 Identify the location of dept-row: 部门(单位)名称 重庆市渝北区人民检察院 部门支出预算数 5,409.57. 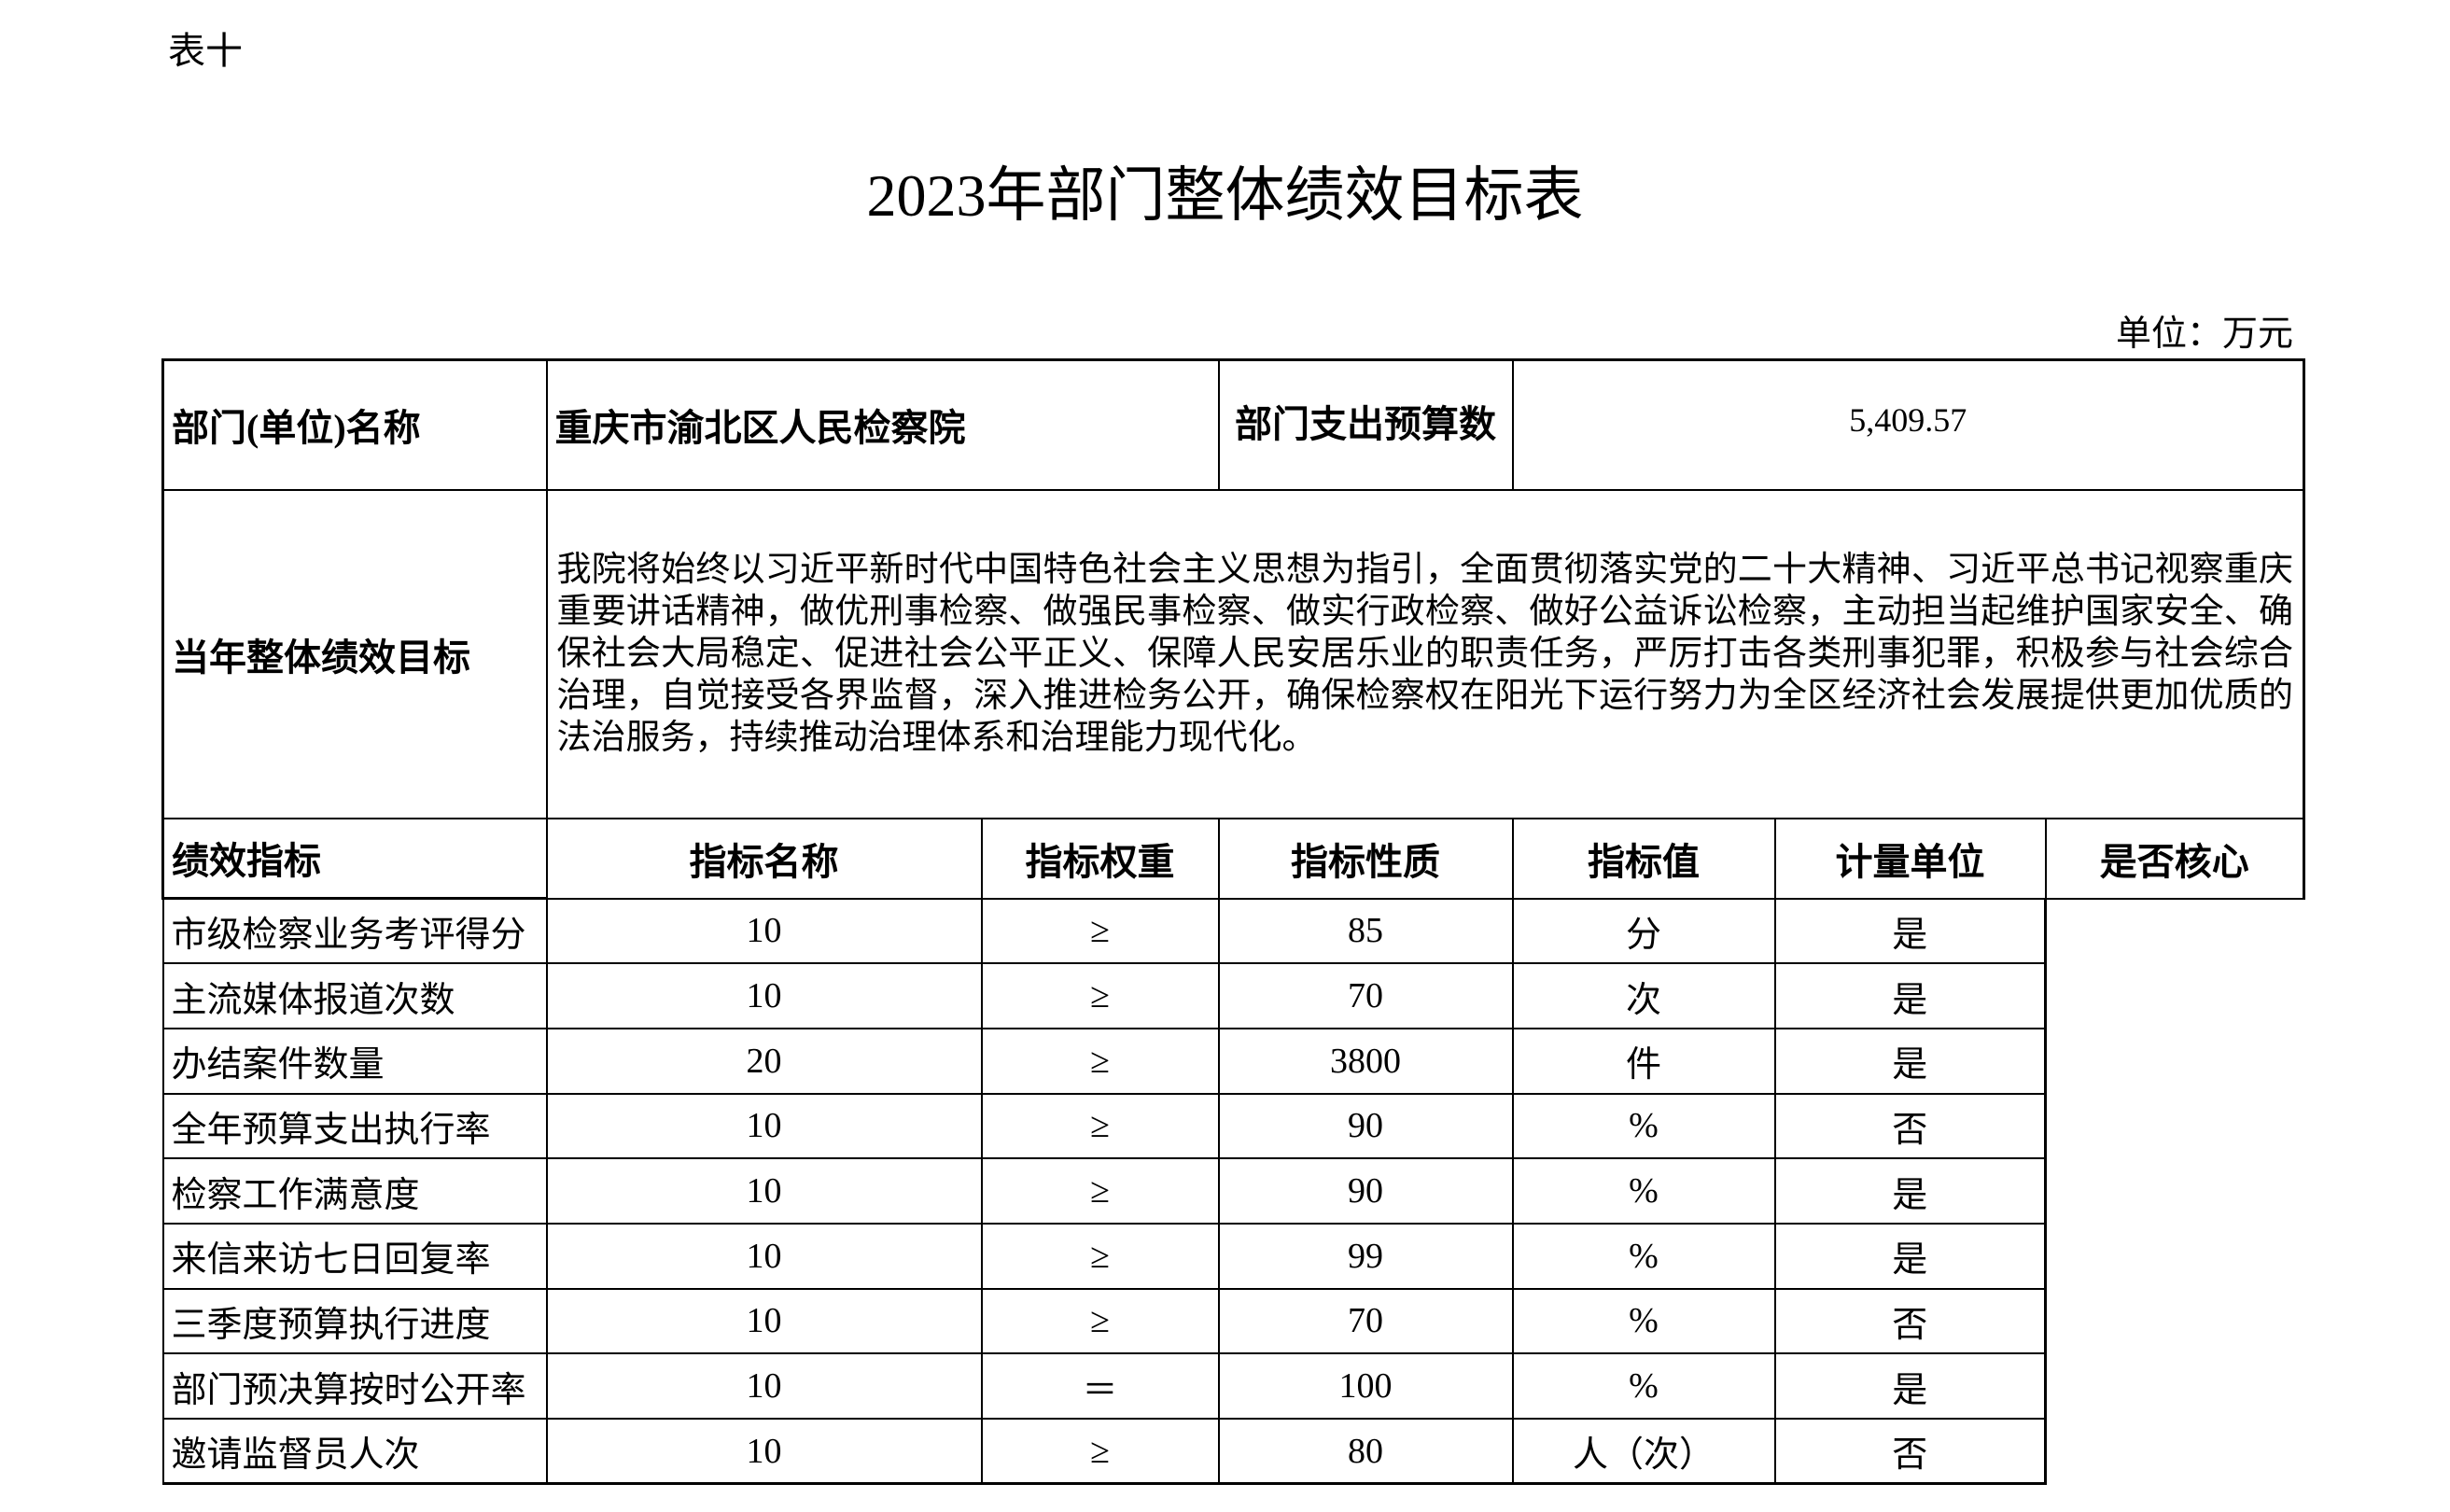
(1233, 424).